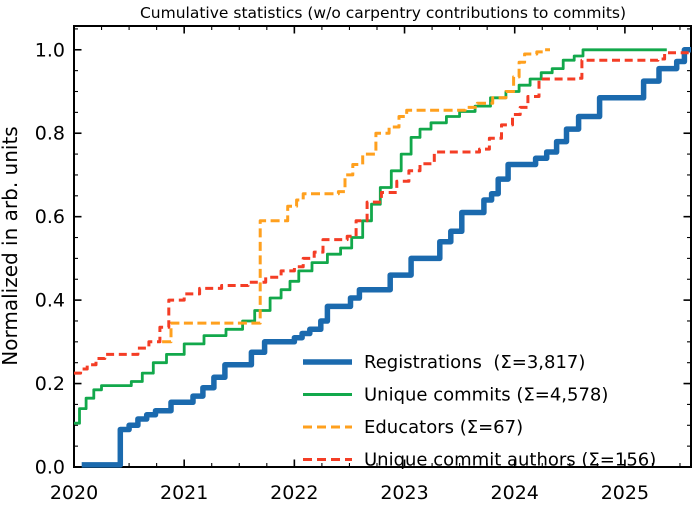  What do you see at coordinates (474, 362) in the screenshot?
I see `legend-label: Registrations (Σ=3,817)` at bounding box center [474, 362].